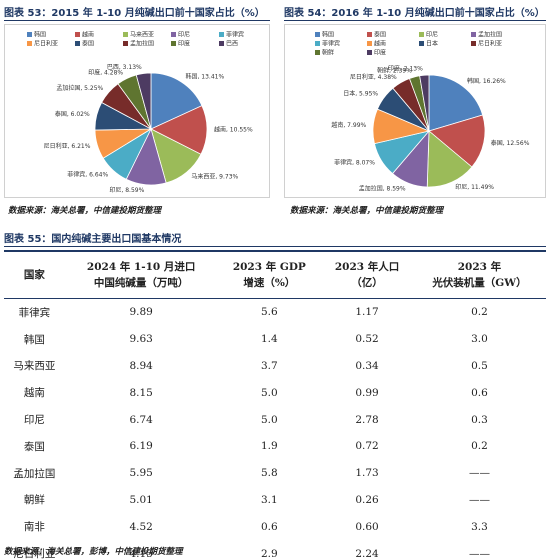 The width and height of the screenshot is (550, 559). I want to click on table-cell: 1.73, so click(367, 473).